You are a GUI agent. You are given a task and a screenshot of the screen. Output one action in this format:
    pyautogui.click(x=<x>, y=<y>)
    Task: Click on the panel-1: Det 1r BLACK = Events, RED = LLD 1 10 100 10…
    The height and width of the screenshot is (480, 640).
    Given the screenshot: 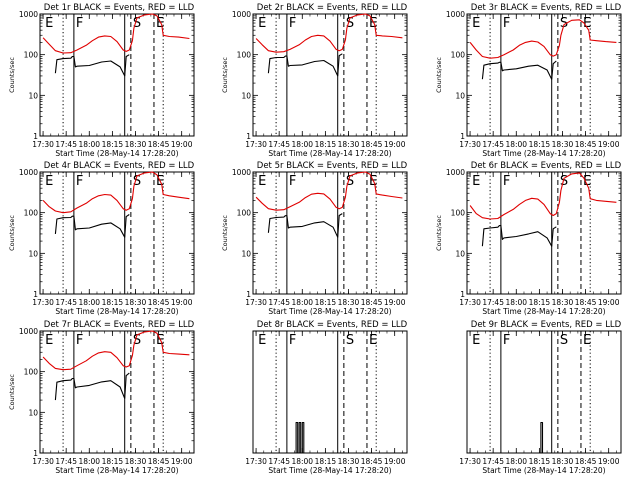 What is the action you would take?
    pyautogui.click(x=101, y=80)
    